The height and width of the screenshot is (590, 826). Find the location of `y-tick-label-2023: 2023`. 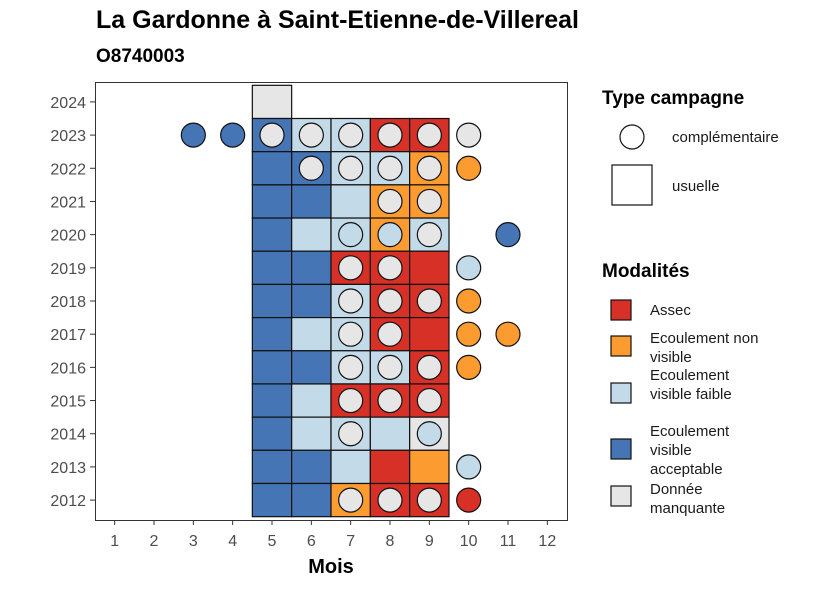

y-tick-label-2023: 2023 is located at coordinates (68, 136).